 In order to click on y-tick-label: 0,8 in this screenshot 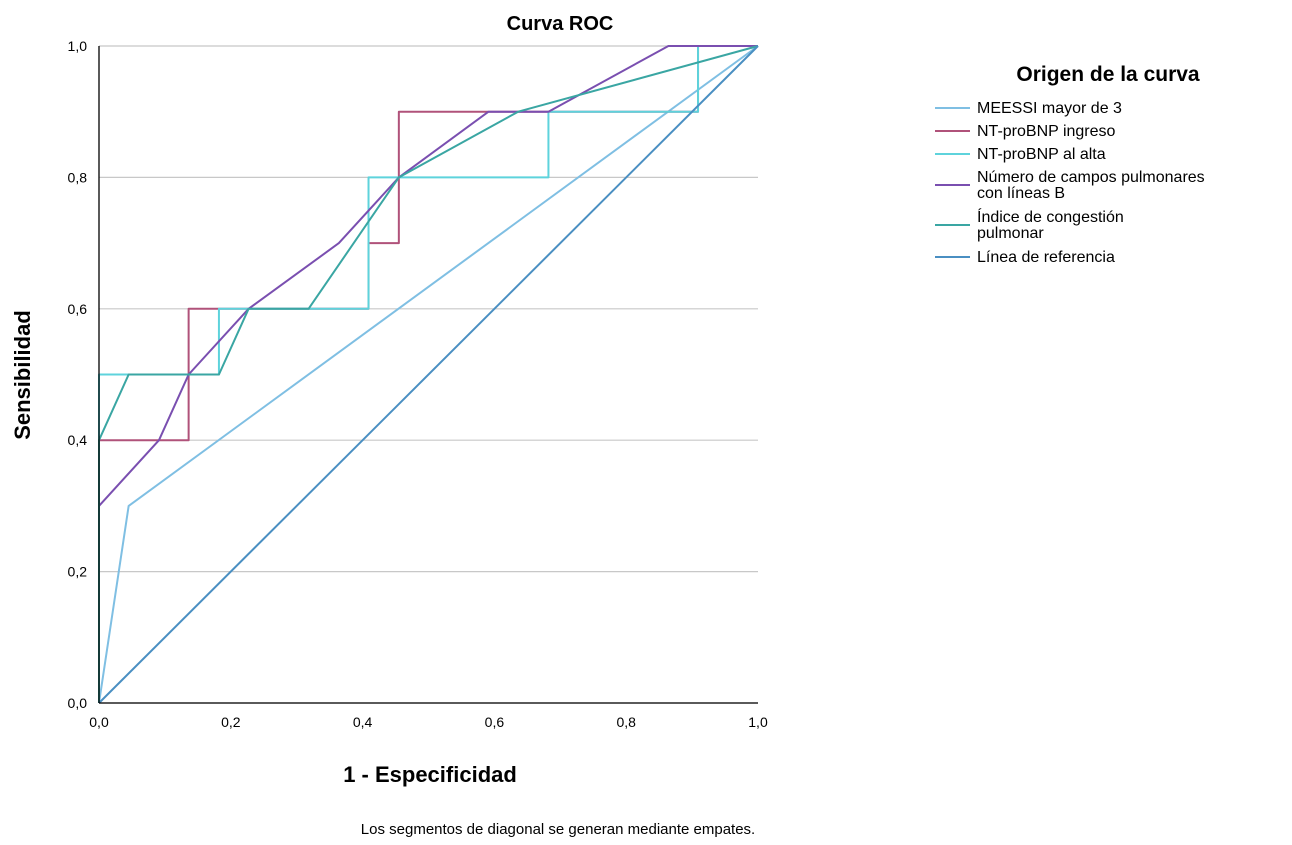, I will do `click(78, 177)`.